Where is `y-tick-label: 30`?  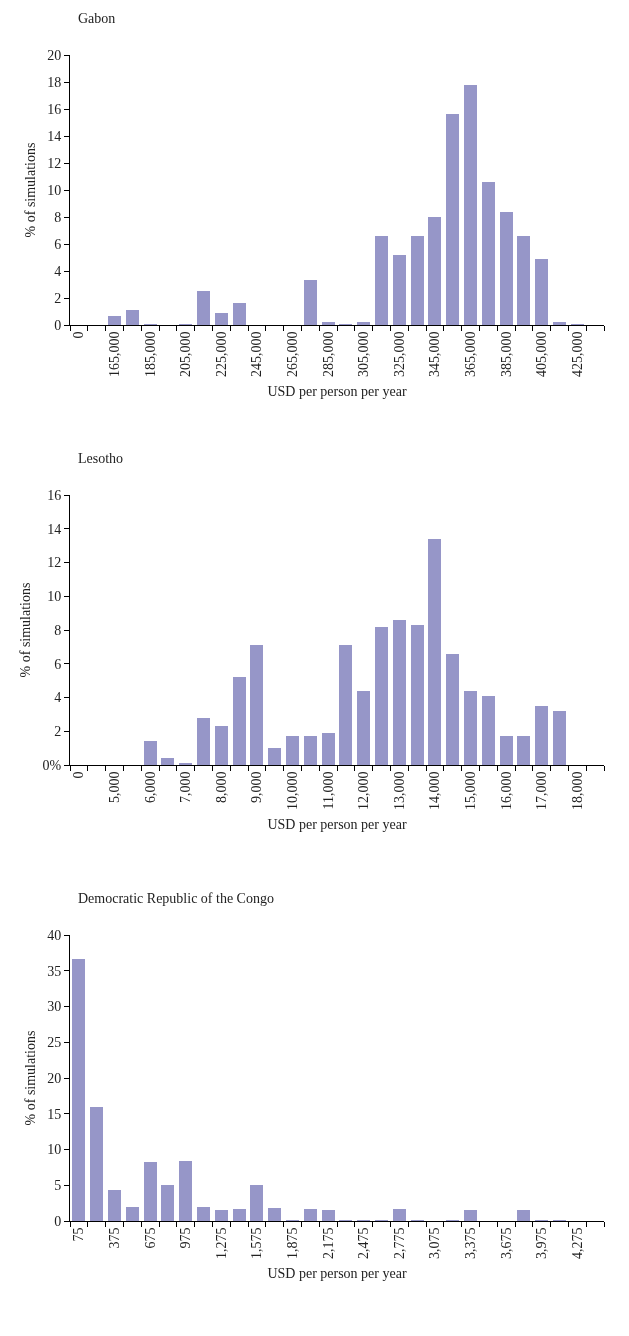
y-tick-label: 30 is located at coordinates (54, 1007).